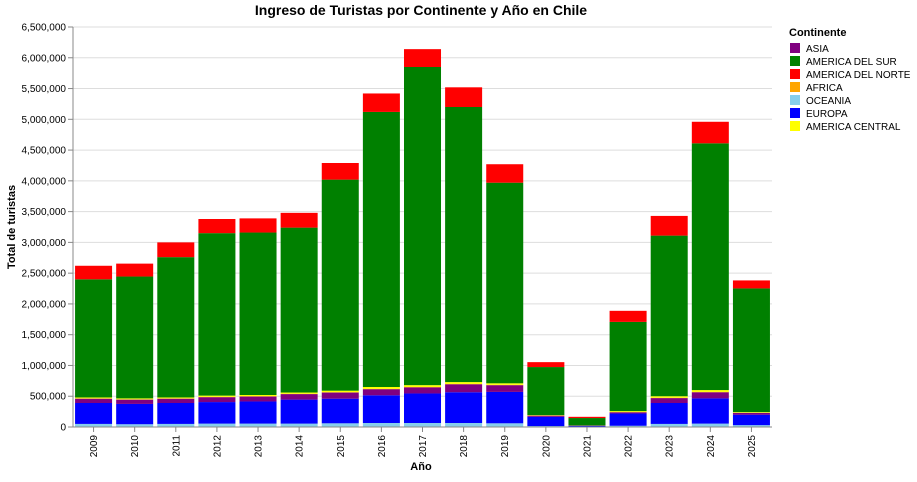 This screenshot has height=482, width=917. I want to click on legend-label: AMERICA CENTRAL, so click(853, 127).